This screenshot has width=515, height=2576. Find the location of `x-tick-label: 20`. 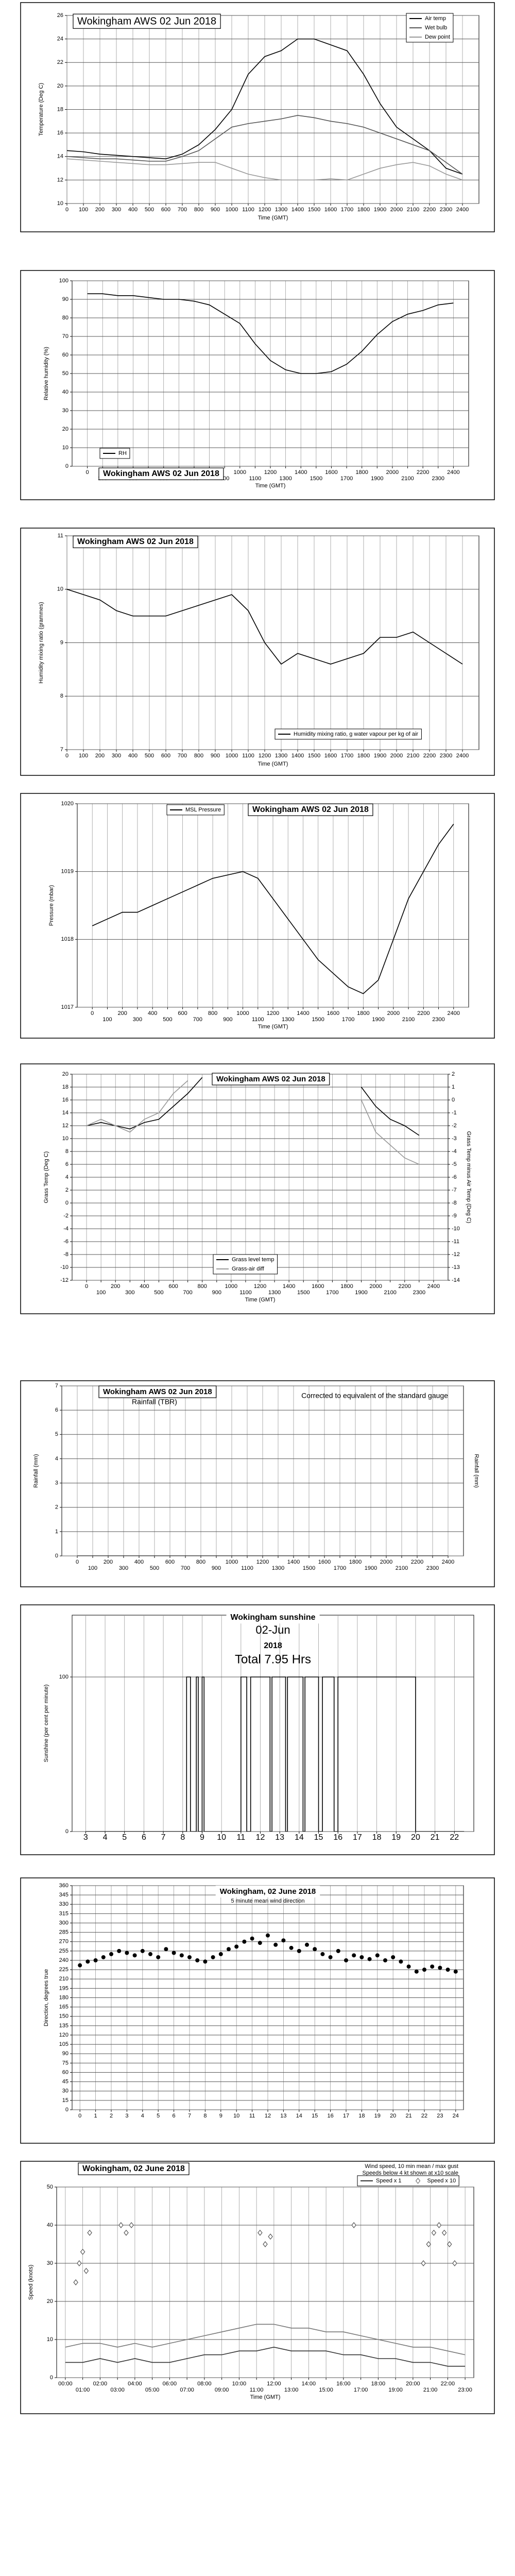

x-tick-label: 20 is located at coordinates (393, 2116).